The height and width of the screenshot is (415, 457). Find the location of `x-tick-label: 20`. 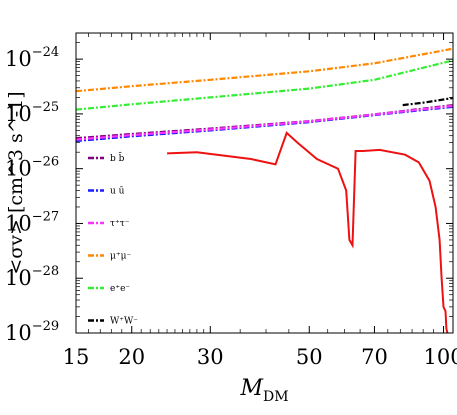

x-tick-label: 20 is located at coordinates (131, 357).